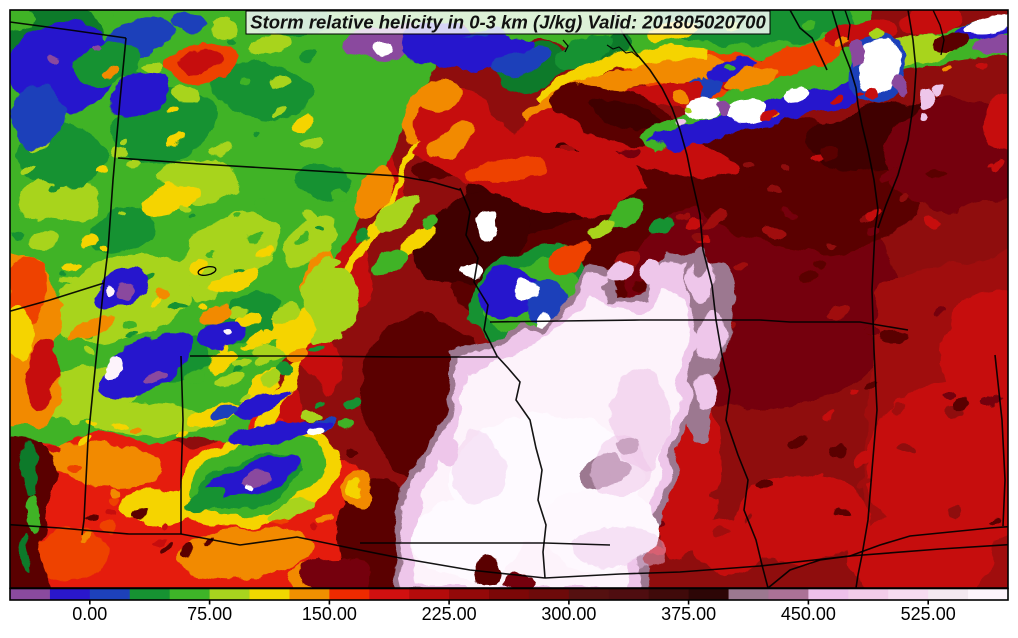  I want to click on svg-text: 375.00, so click(688, 614).